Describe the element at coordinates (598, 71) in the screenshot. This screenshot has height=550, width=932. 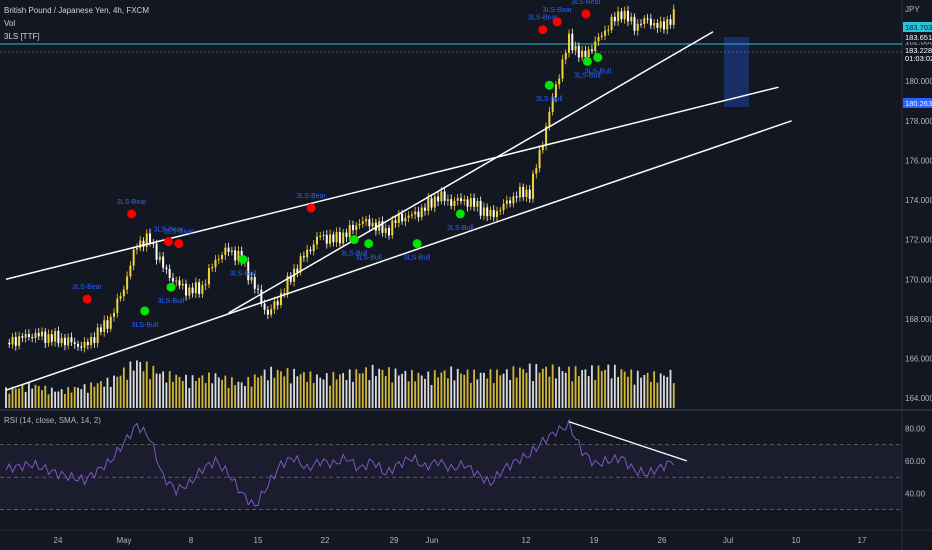
I see `marker-label-17: 3LS-Bull` at that location.